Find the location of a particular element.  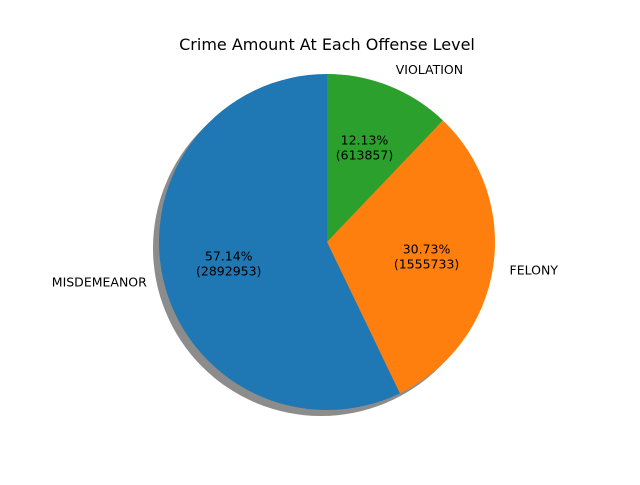

slice-count-violation: (613857) is located at coordinates (364, 154).